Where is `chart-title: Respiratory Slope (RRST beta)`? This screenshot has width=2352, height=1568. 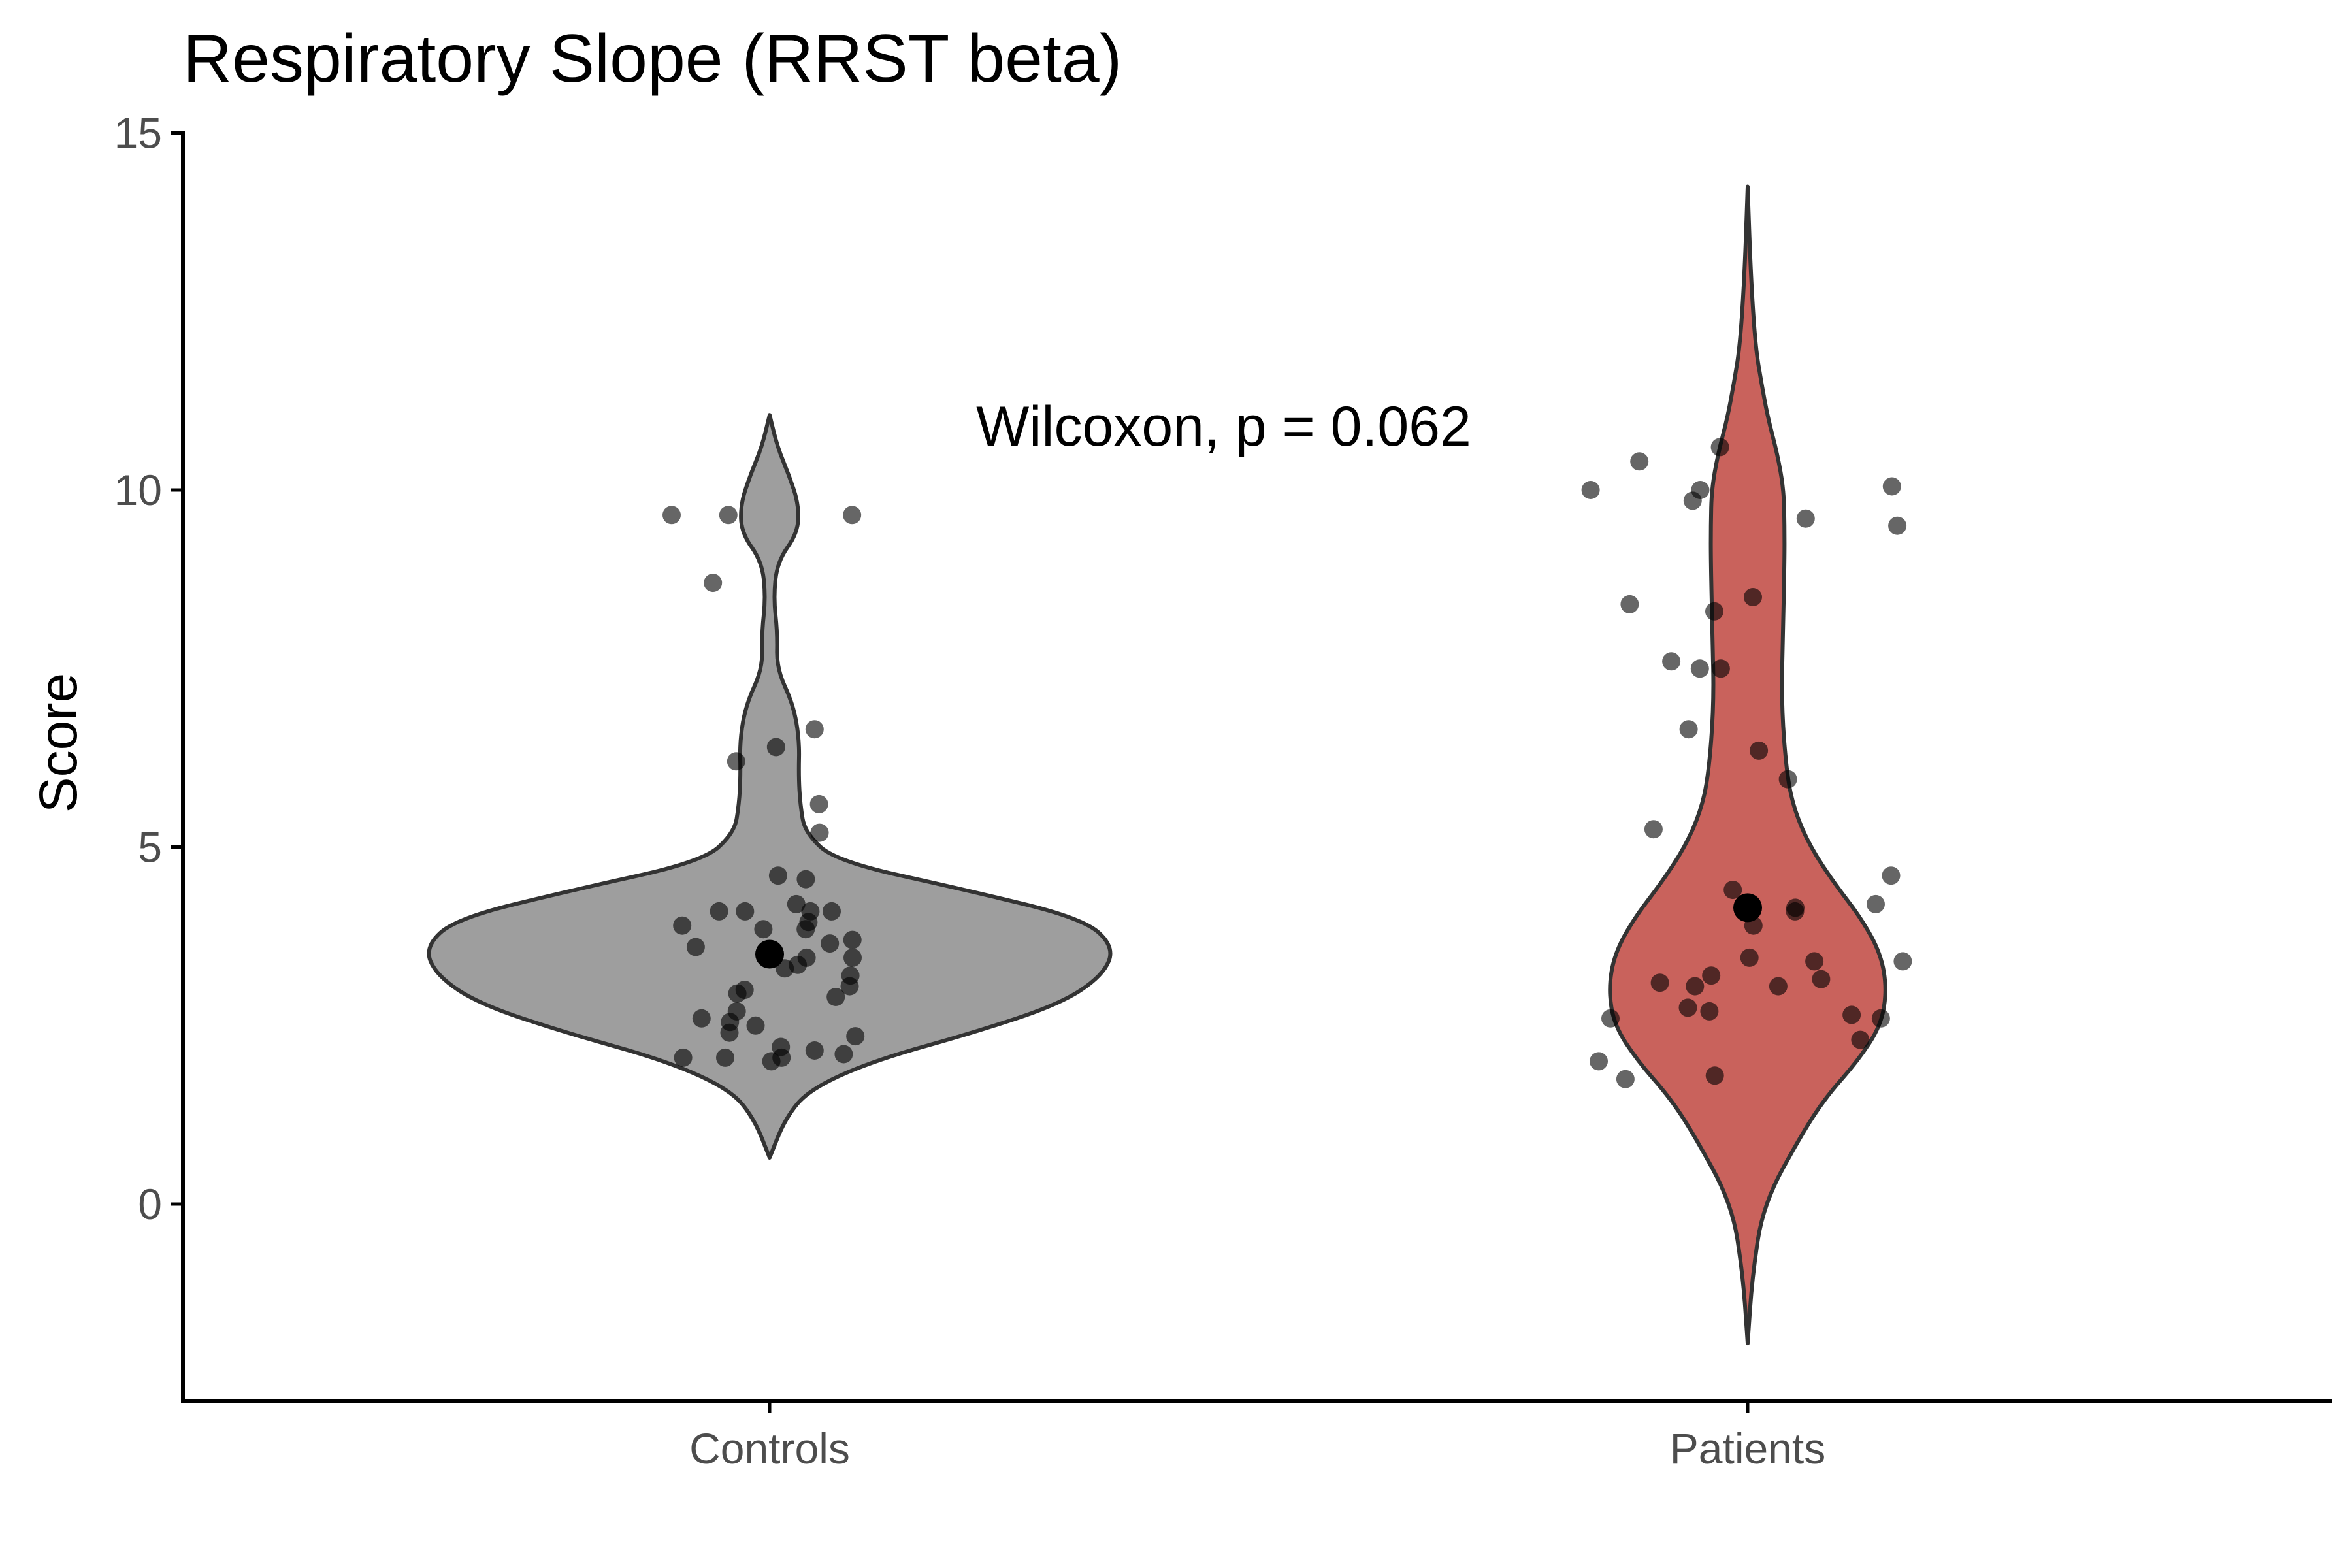 chart-title: Respiratory Slope (RRST beta) is located at coordinates (652, 59).